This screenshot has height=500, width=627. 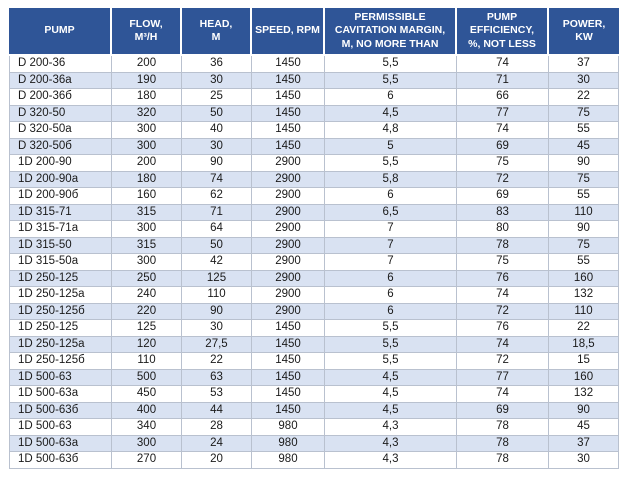 I want to click on cell-flow: 160, so click(x=147, y=196).